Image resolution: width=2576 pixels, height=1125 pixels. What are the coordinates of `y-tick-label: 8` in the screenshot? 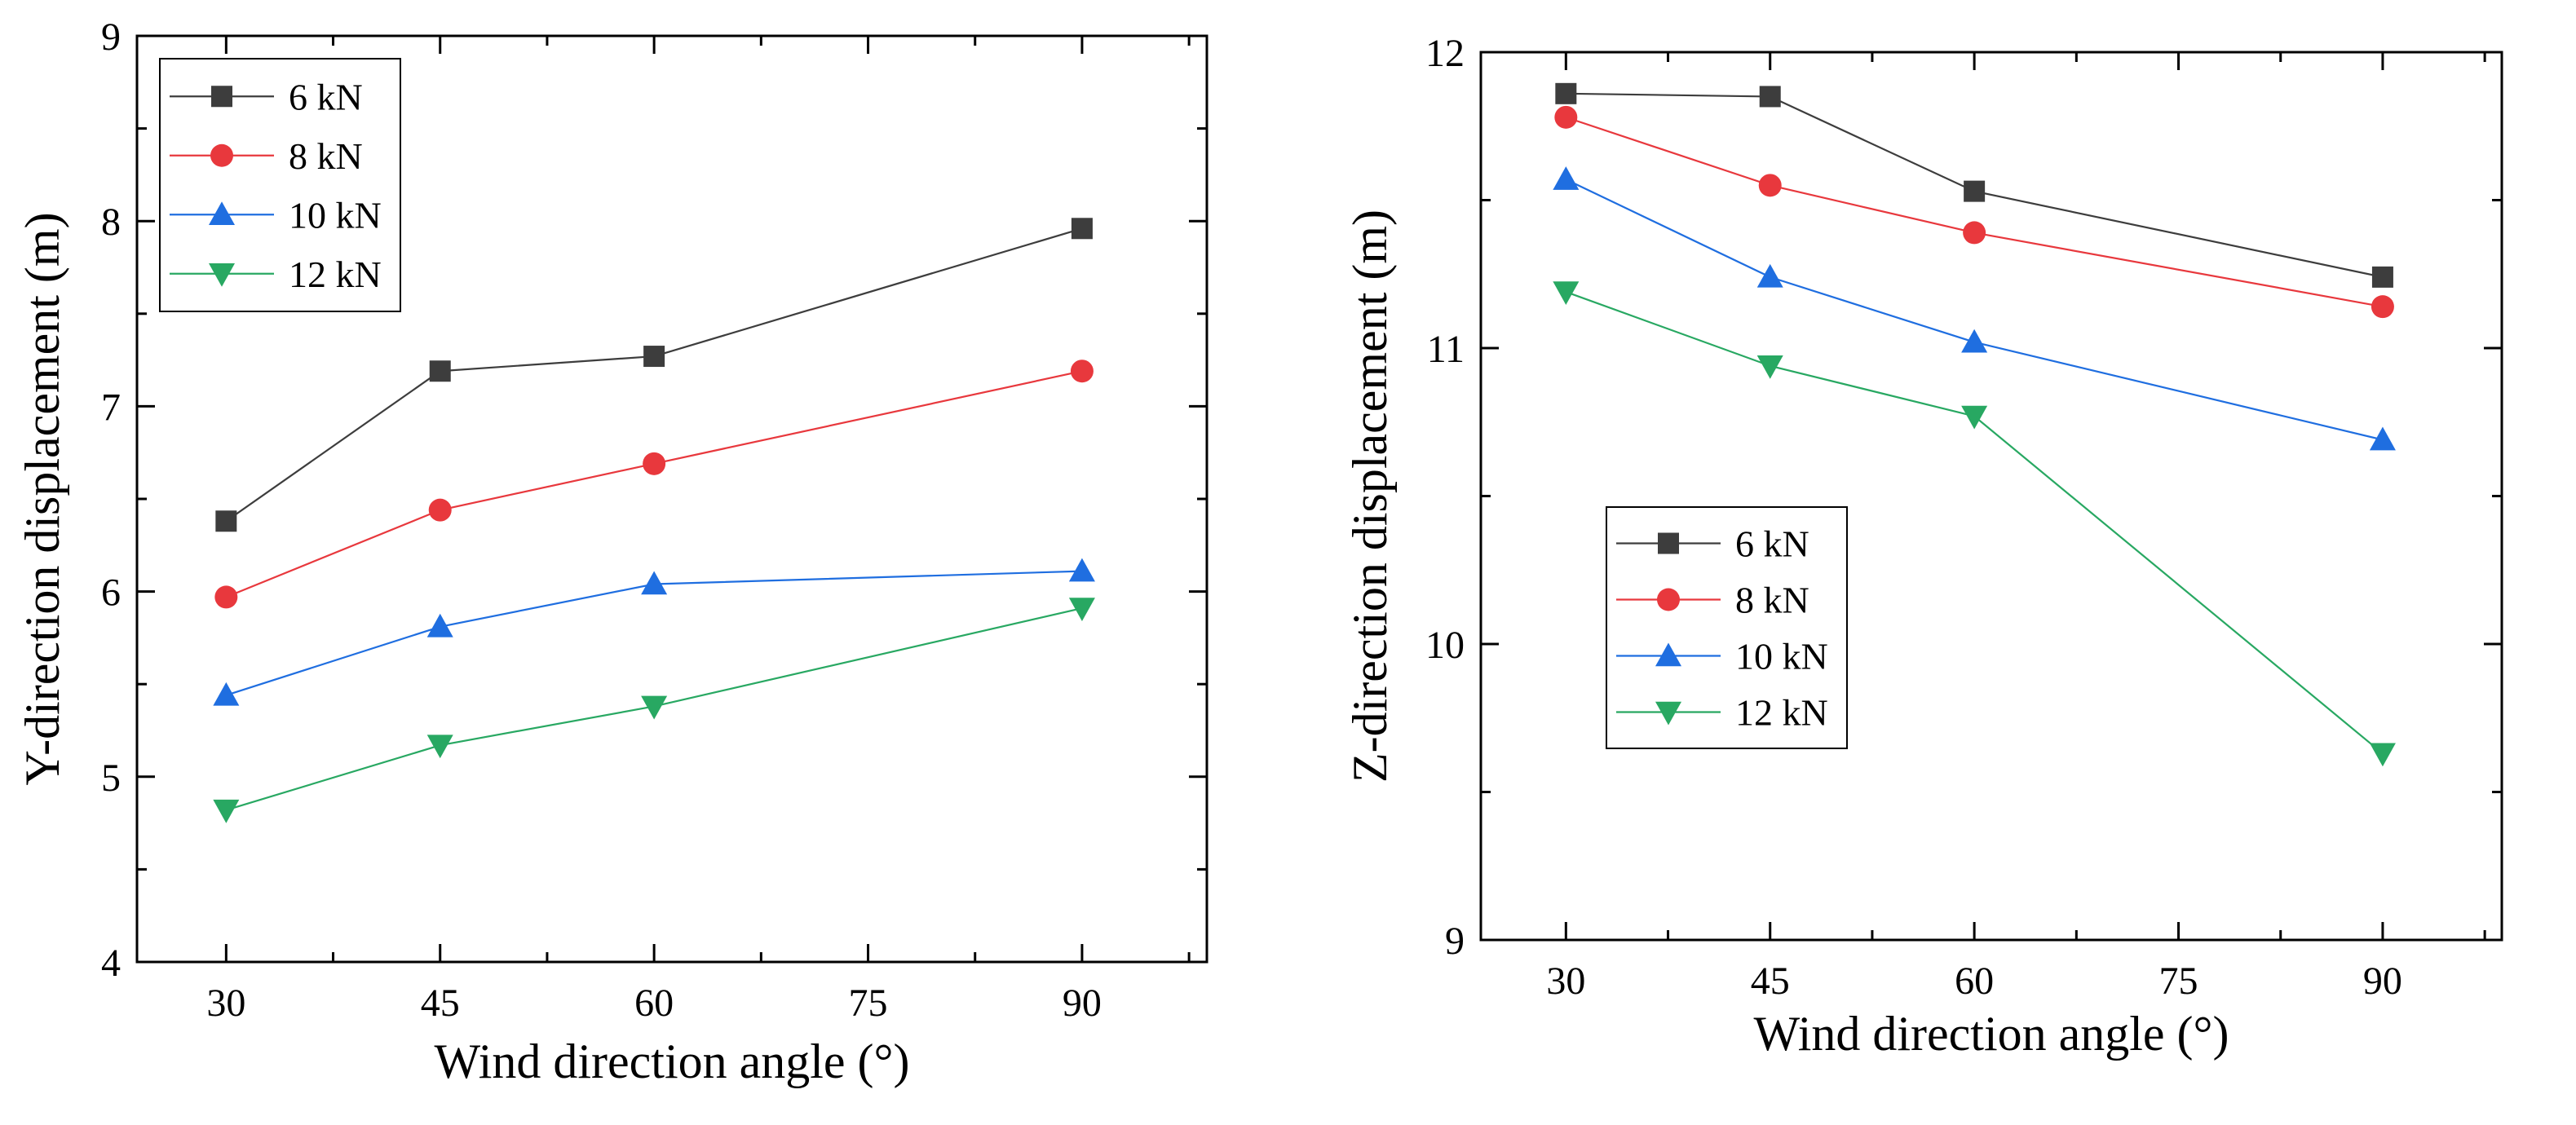 It's located at (111, 222).